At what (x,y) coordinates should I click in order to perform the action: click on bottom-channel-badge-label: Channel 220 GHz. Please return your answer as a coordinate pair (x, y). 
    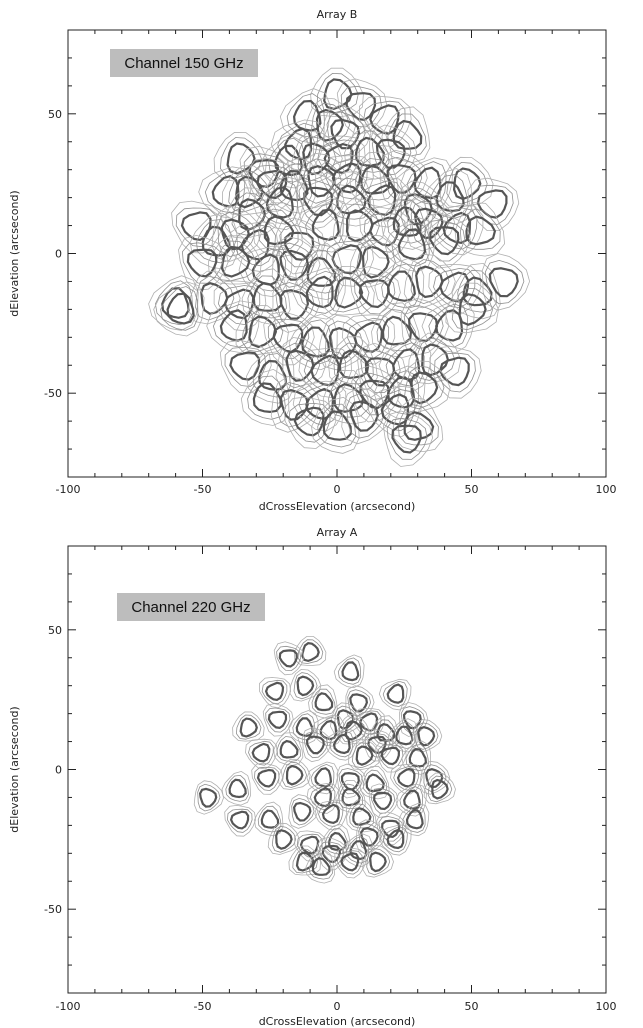
    Looking at the image, I should click on (190, 607).